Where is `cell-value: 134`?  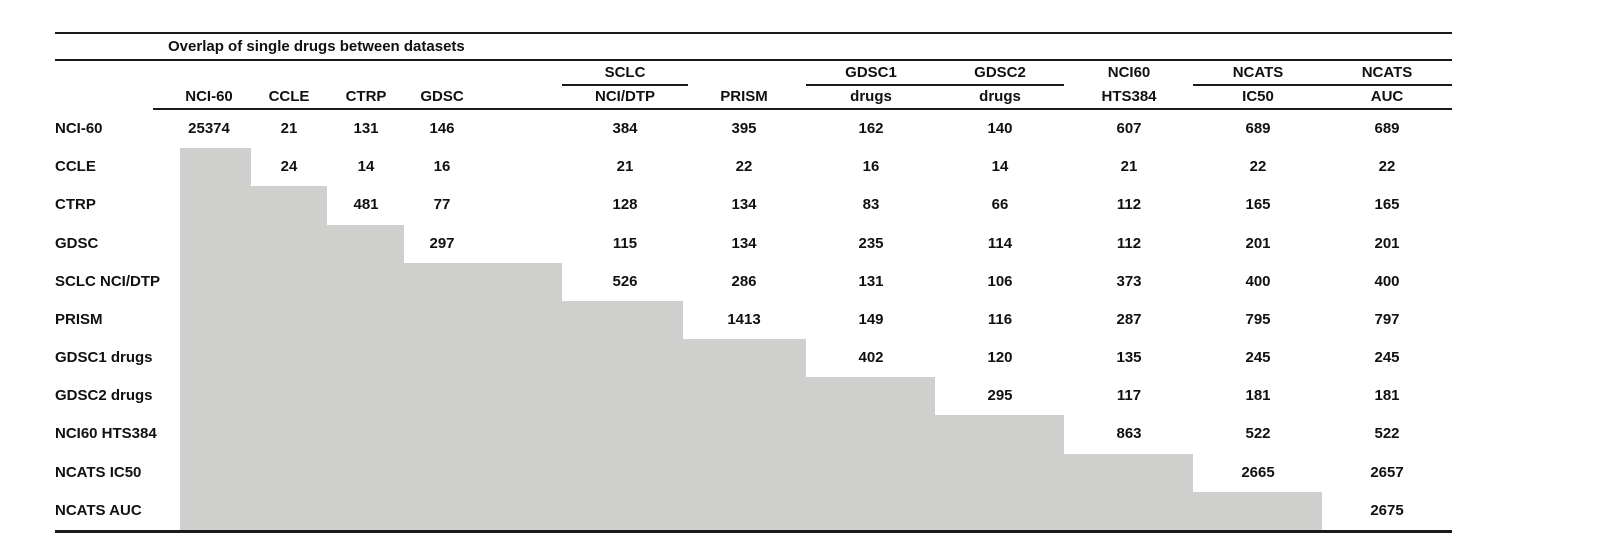 cell-value: 134 is located at coordinates (744, 243).